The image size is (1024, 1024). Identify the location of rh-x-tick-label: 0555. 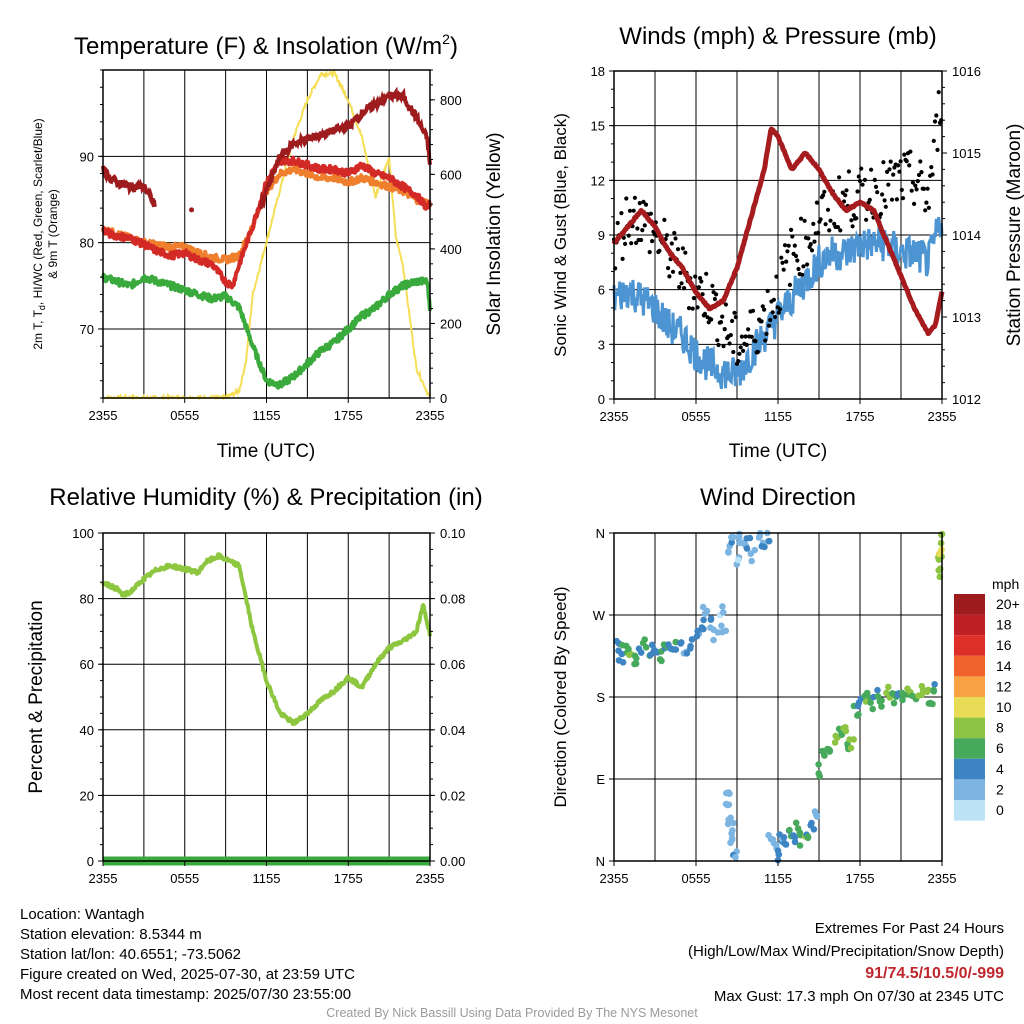
(184, 878).